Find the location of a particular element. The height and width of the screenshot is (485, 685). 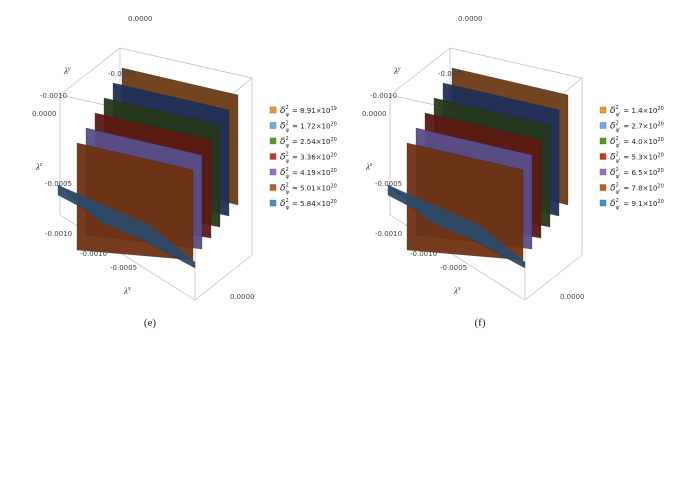

legend-eq: = 1.4×10 is located at coordinates (640, 111).